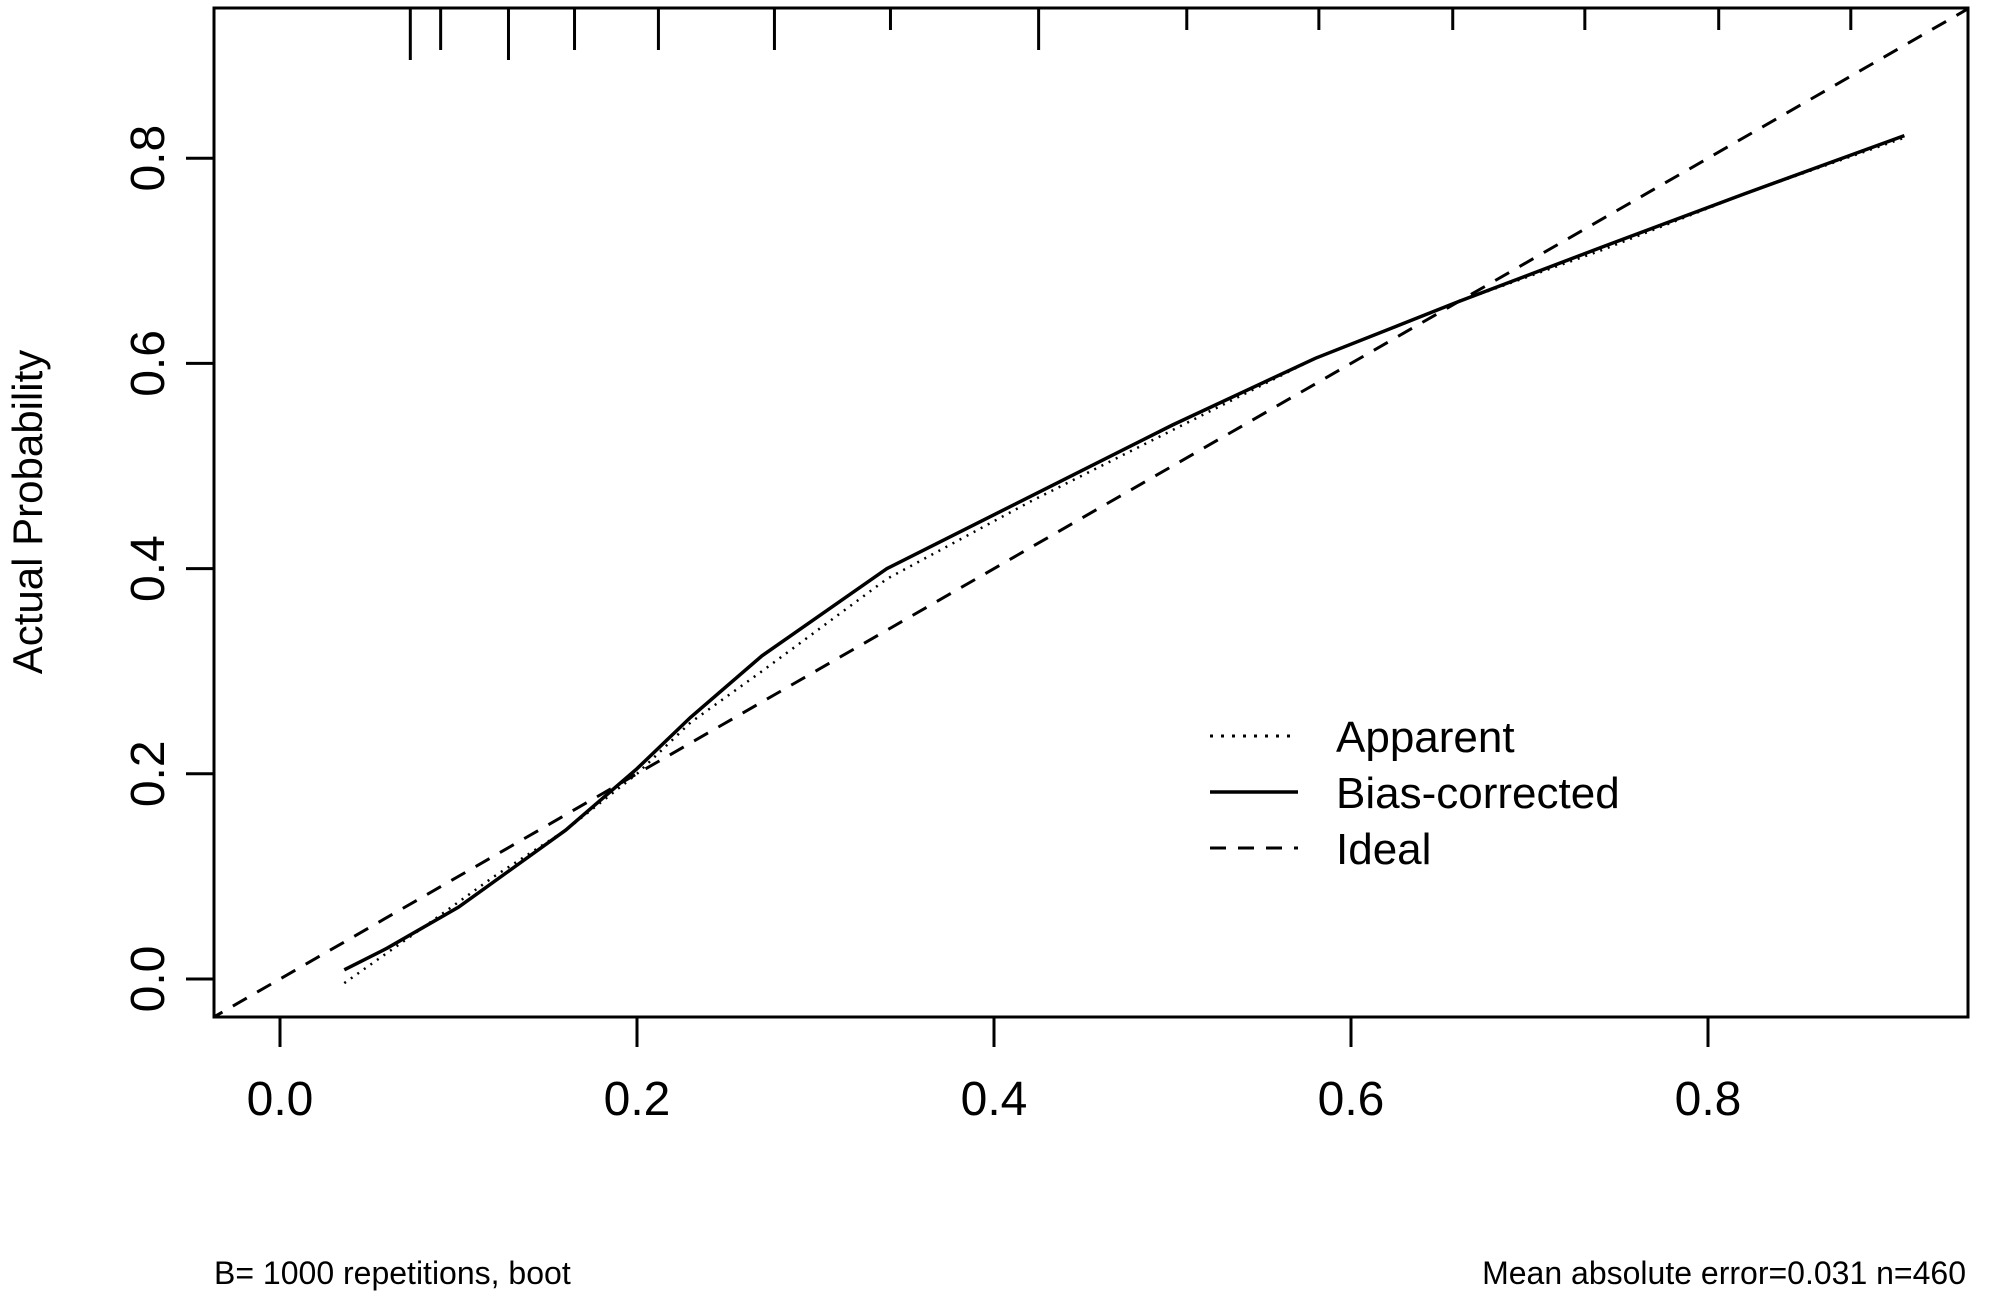  Describe the element at coordinates (280, 1099) in the screenshot. I see `x-tick-label-0: 0.0` at that location.